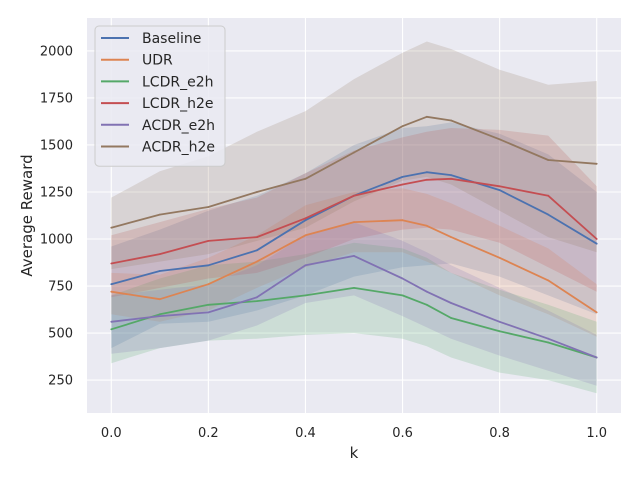 The height and width of the screenshot is (485, 640). Describe the element at coordinates (60, 334) in the screenshot. I see `y-tick-label: 500` at that location.